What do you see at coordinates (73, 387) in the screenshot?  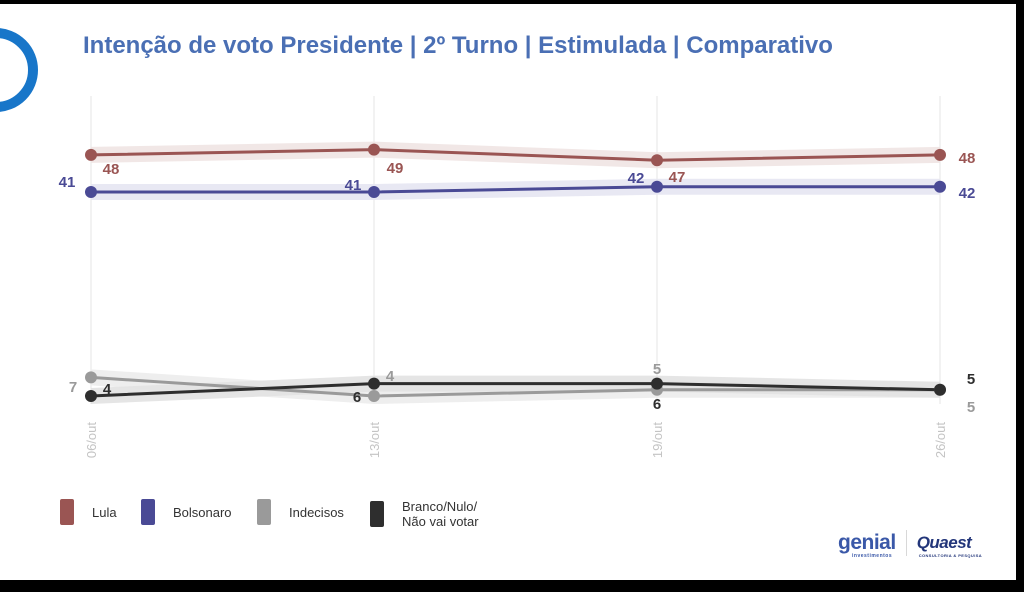 I see `data-label: 7` at bounding box center [73, 387].